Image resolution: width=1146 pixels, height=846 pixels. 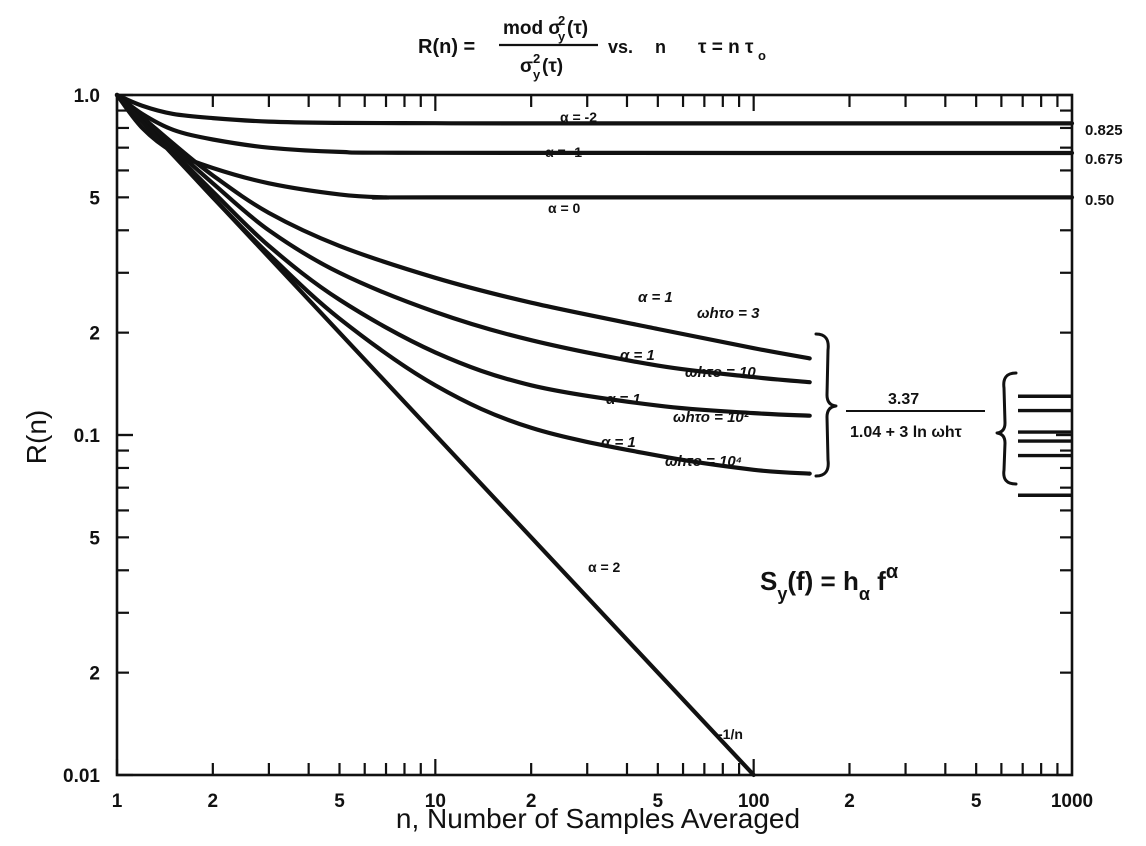 What do you see at coordinates (604, 567) in the screenshot?
I see `label-alpha-2: α = 2` at bounding box center [604, 567].